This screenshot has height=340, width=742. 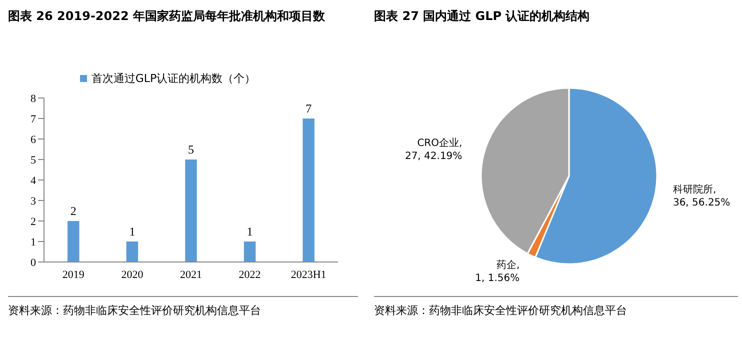 I want to click on data-label: 5, so click(x=191, y=149).